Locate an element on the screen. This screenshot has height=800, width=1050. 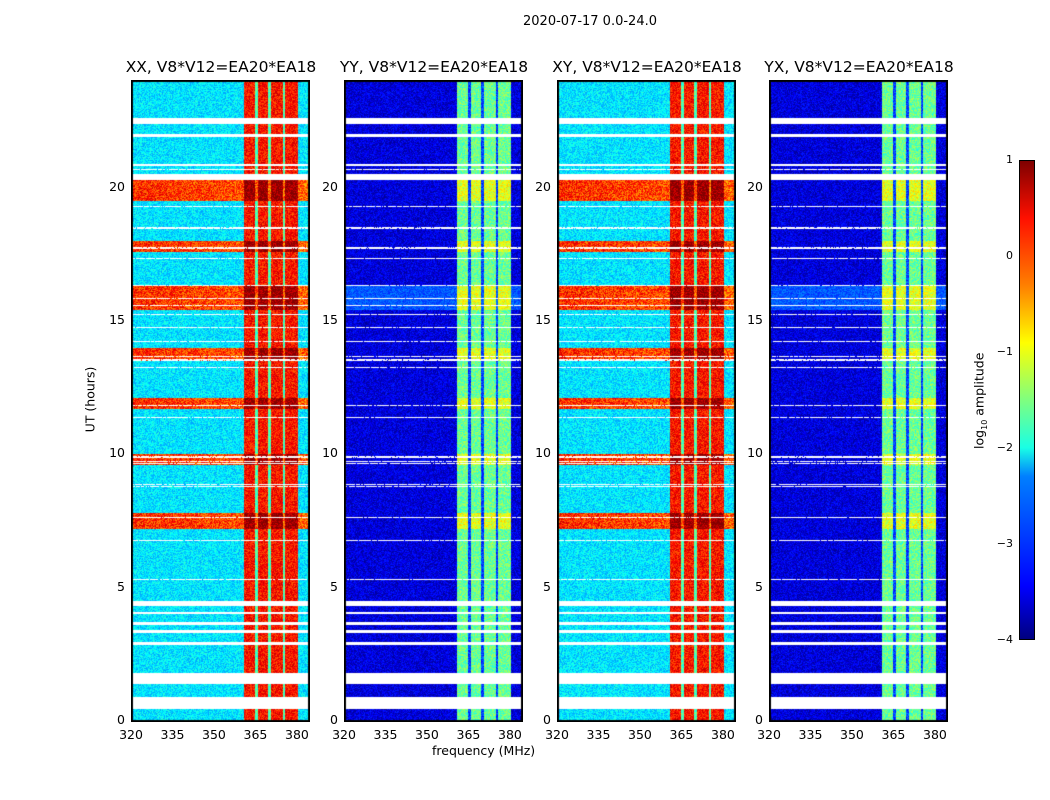
x-axis-label: frequency (MHz) is located at coordinates (484, 750).